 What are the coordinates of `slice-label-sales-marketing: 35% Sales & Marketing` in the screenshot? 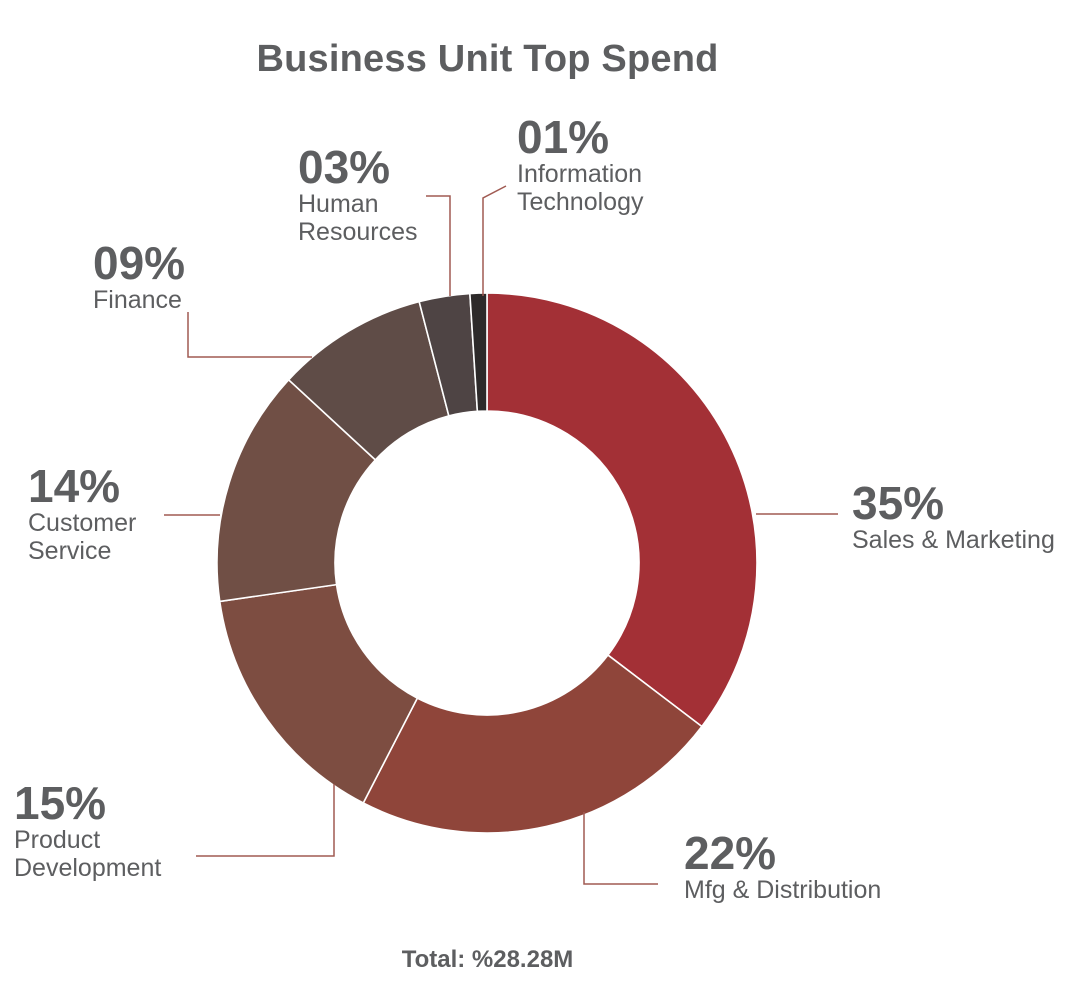 It's located at (953, 517).